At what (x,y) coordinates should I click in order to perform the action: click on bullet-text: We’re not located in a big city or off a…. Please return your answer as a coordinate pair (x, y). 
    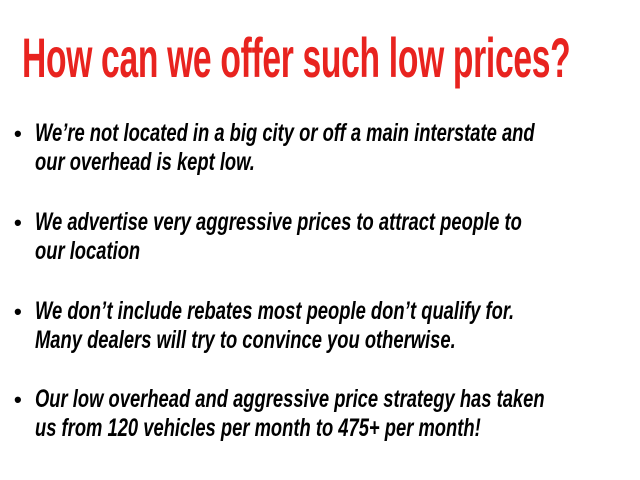
    Looking at the image, I should click on (285, 147).